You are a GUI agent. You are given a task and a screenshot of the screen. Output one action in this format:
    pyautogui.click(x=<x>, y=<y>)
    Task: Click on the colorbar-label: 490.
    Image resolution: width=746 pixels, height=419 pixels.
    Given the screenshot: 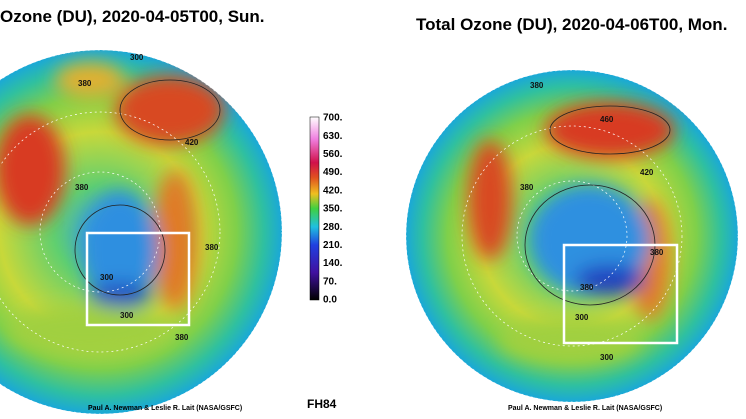 What is the action you would take?
    pyautogui.click(x=333, y=172)
    